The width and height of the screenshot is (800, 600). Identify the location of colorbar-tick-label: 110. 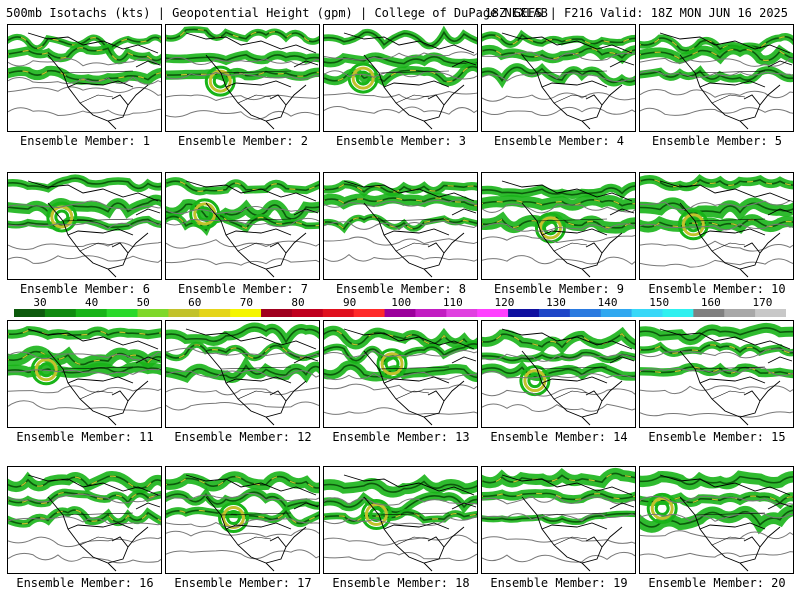
(452, 302).